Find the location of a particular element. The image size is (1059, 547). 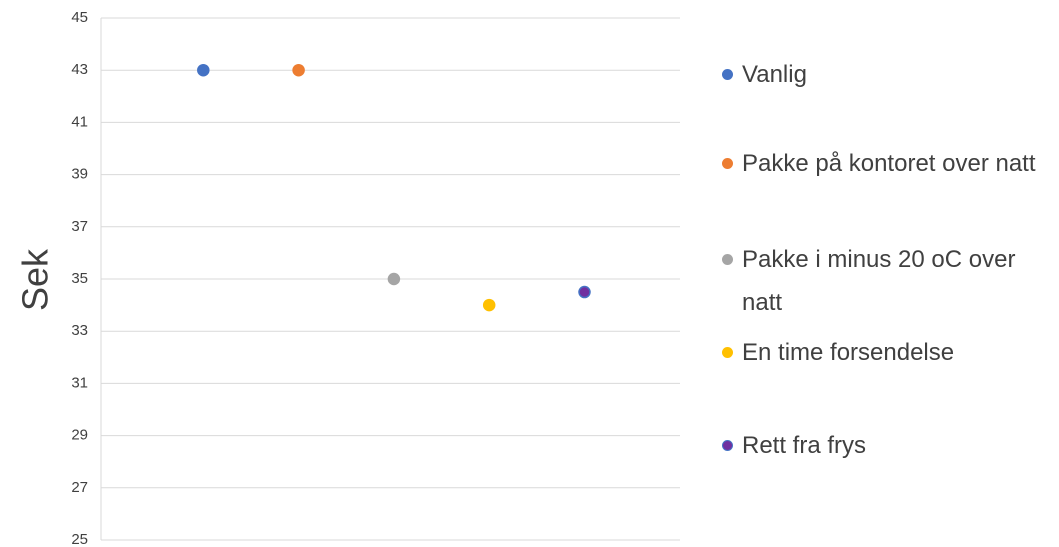

y-tick-label: 31 is located at coordinates (79, 382).